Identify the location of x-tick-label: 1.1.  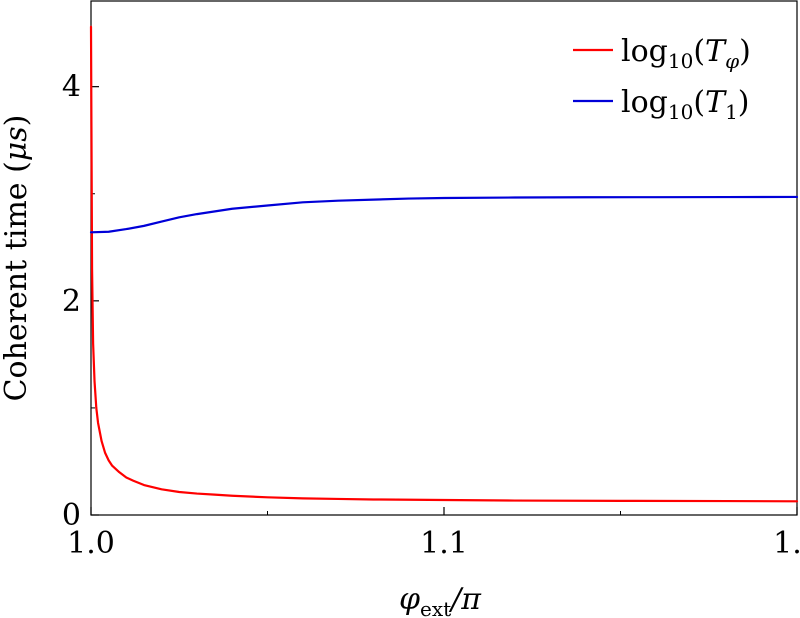
(444, 543).